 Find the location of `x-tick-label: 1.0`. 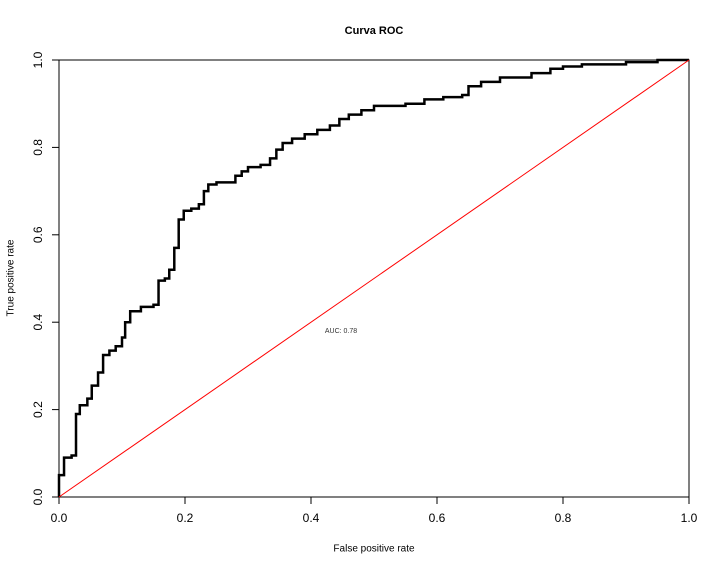

x-tick-label: 1.0 is located at coordinates (689, 518).